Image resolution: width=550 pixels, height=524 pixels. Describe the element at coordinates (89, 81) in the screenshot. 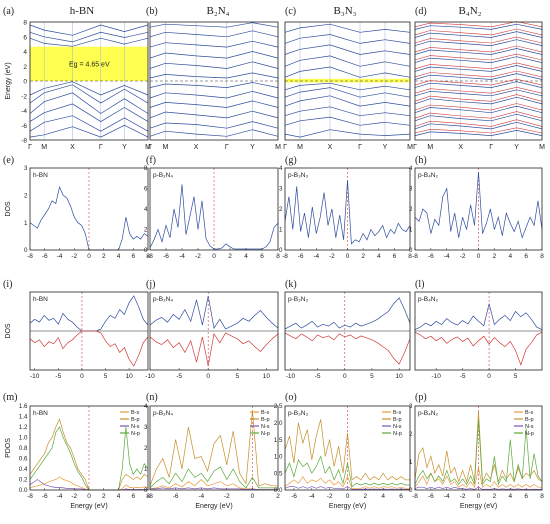

I see `plot-frame-a` at that location.